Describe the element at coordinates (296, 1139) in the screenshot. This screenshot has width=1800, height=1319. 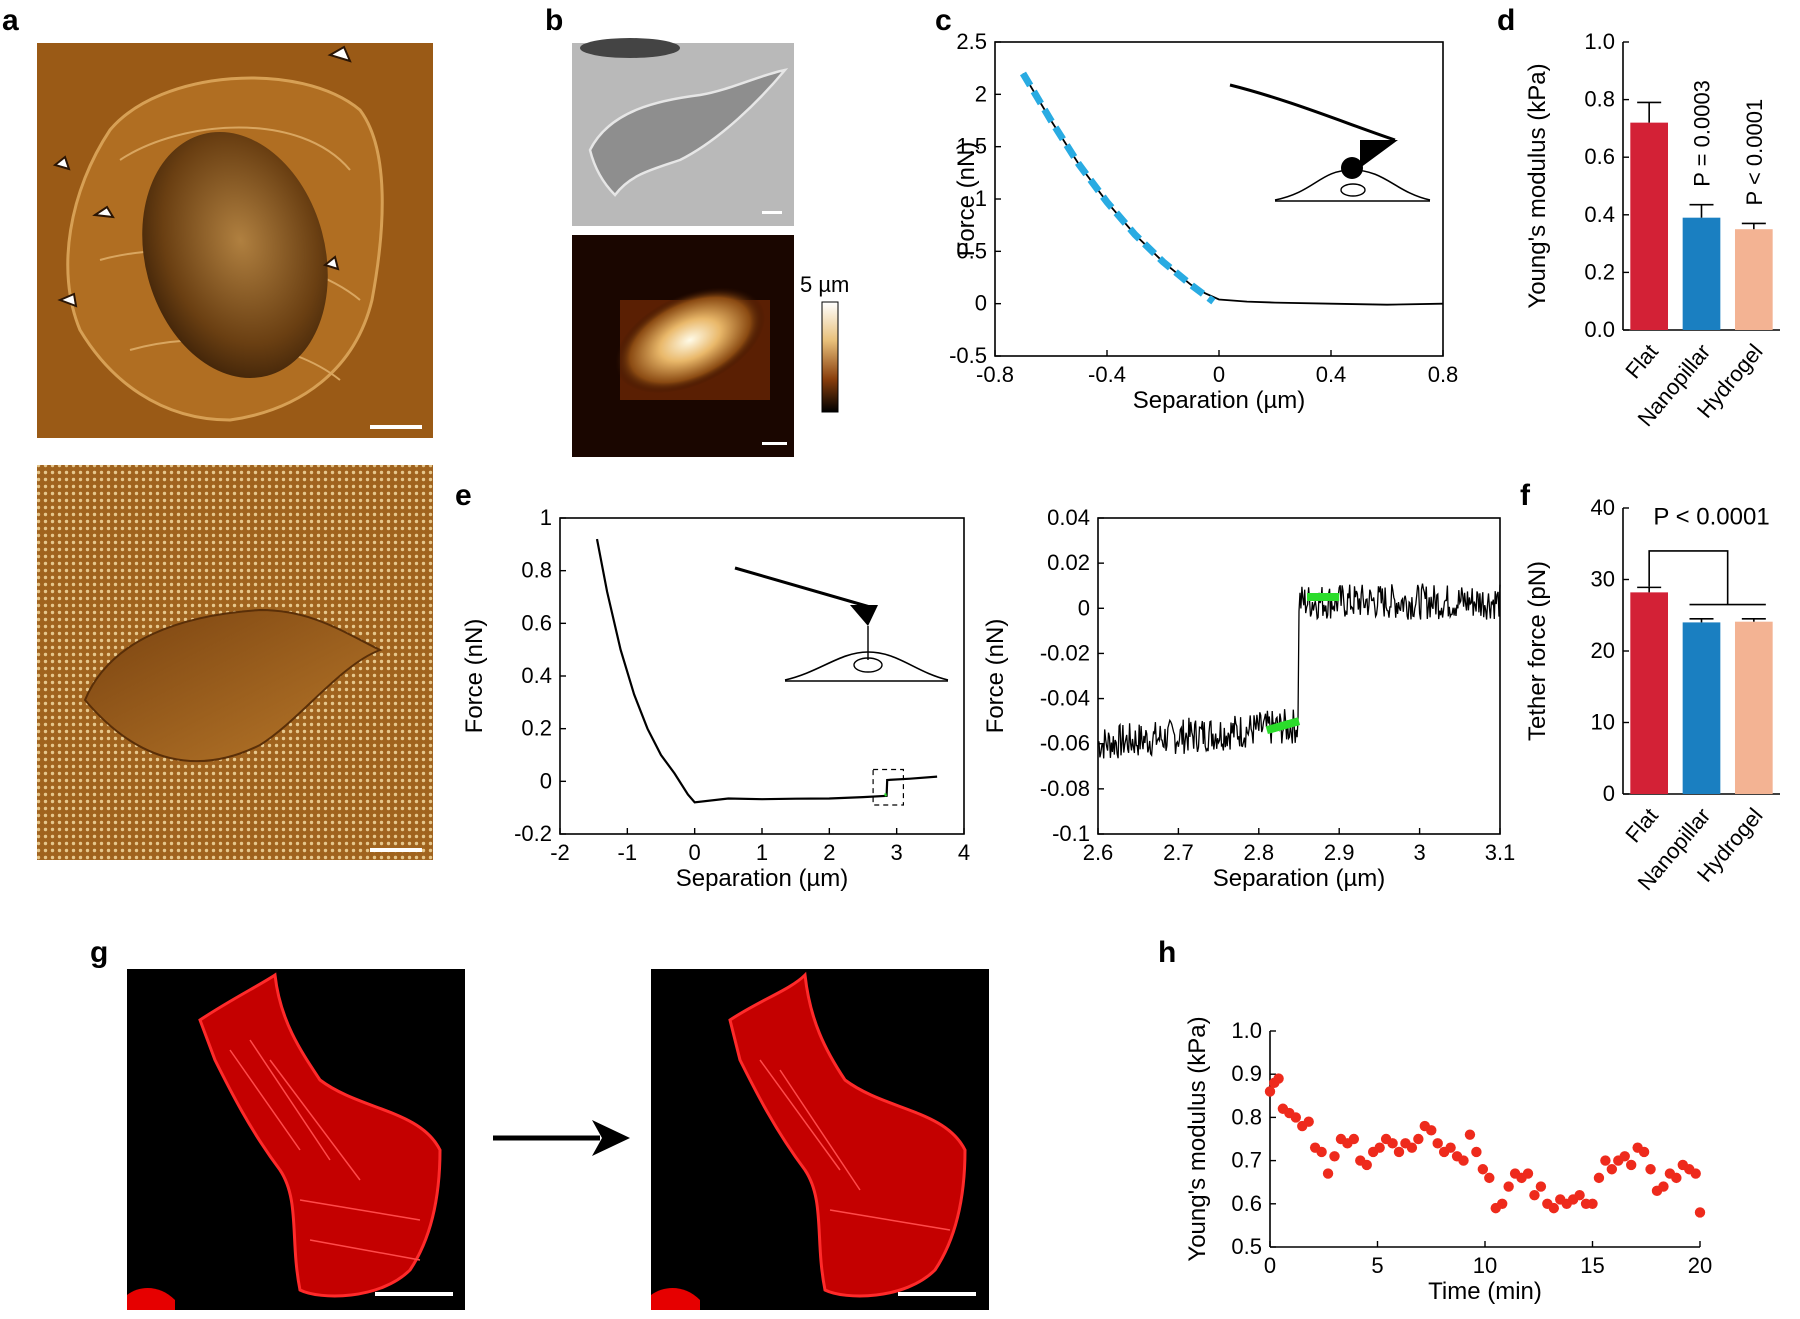
I see `fluorescence-image-before` at that location.